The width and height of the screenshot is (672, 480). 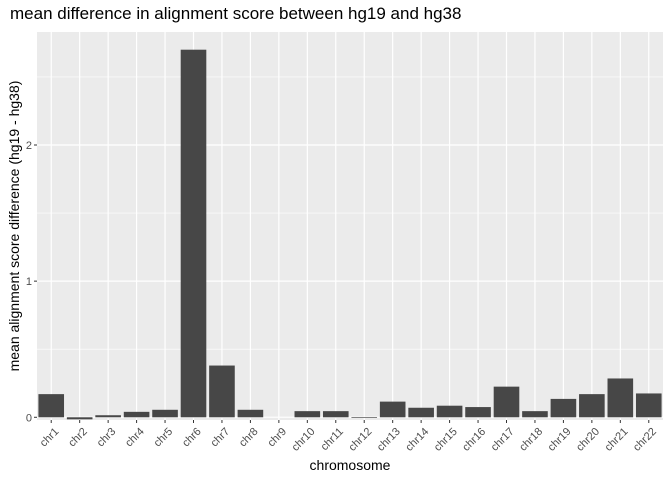 I want to click on y-tick-label: 1, so click(x=29, y=282).